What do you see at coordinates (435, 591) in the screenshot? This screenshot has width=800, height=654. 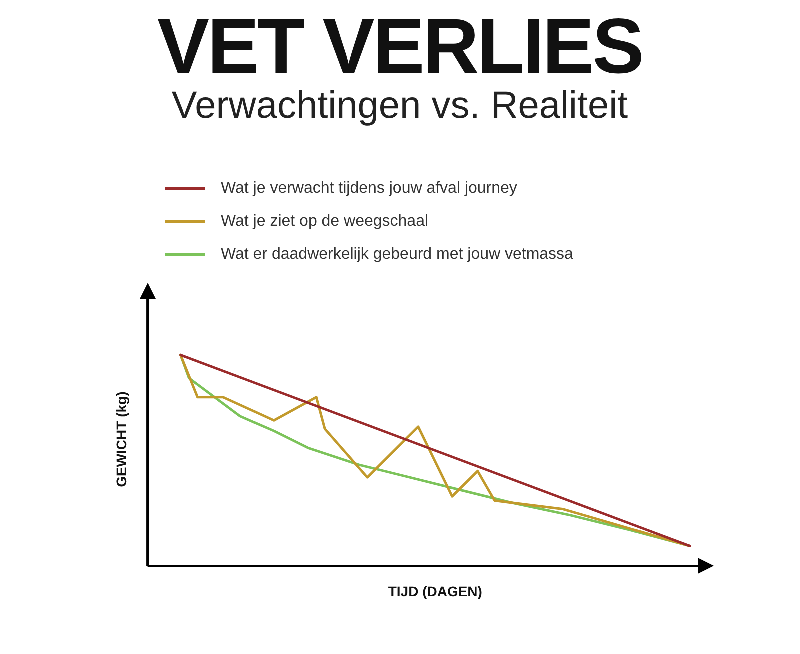 I see `x-axis-title: TIJD (DAGEN)` at bounding box center [435, 591].